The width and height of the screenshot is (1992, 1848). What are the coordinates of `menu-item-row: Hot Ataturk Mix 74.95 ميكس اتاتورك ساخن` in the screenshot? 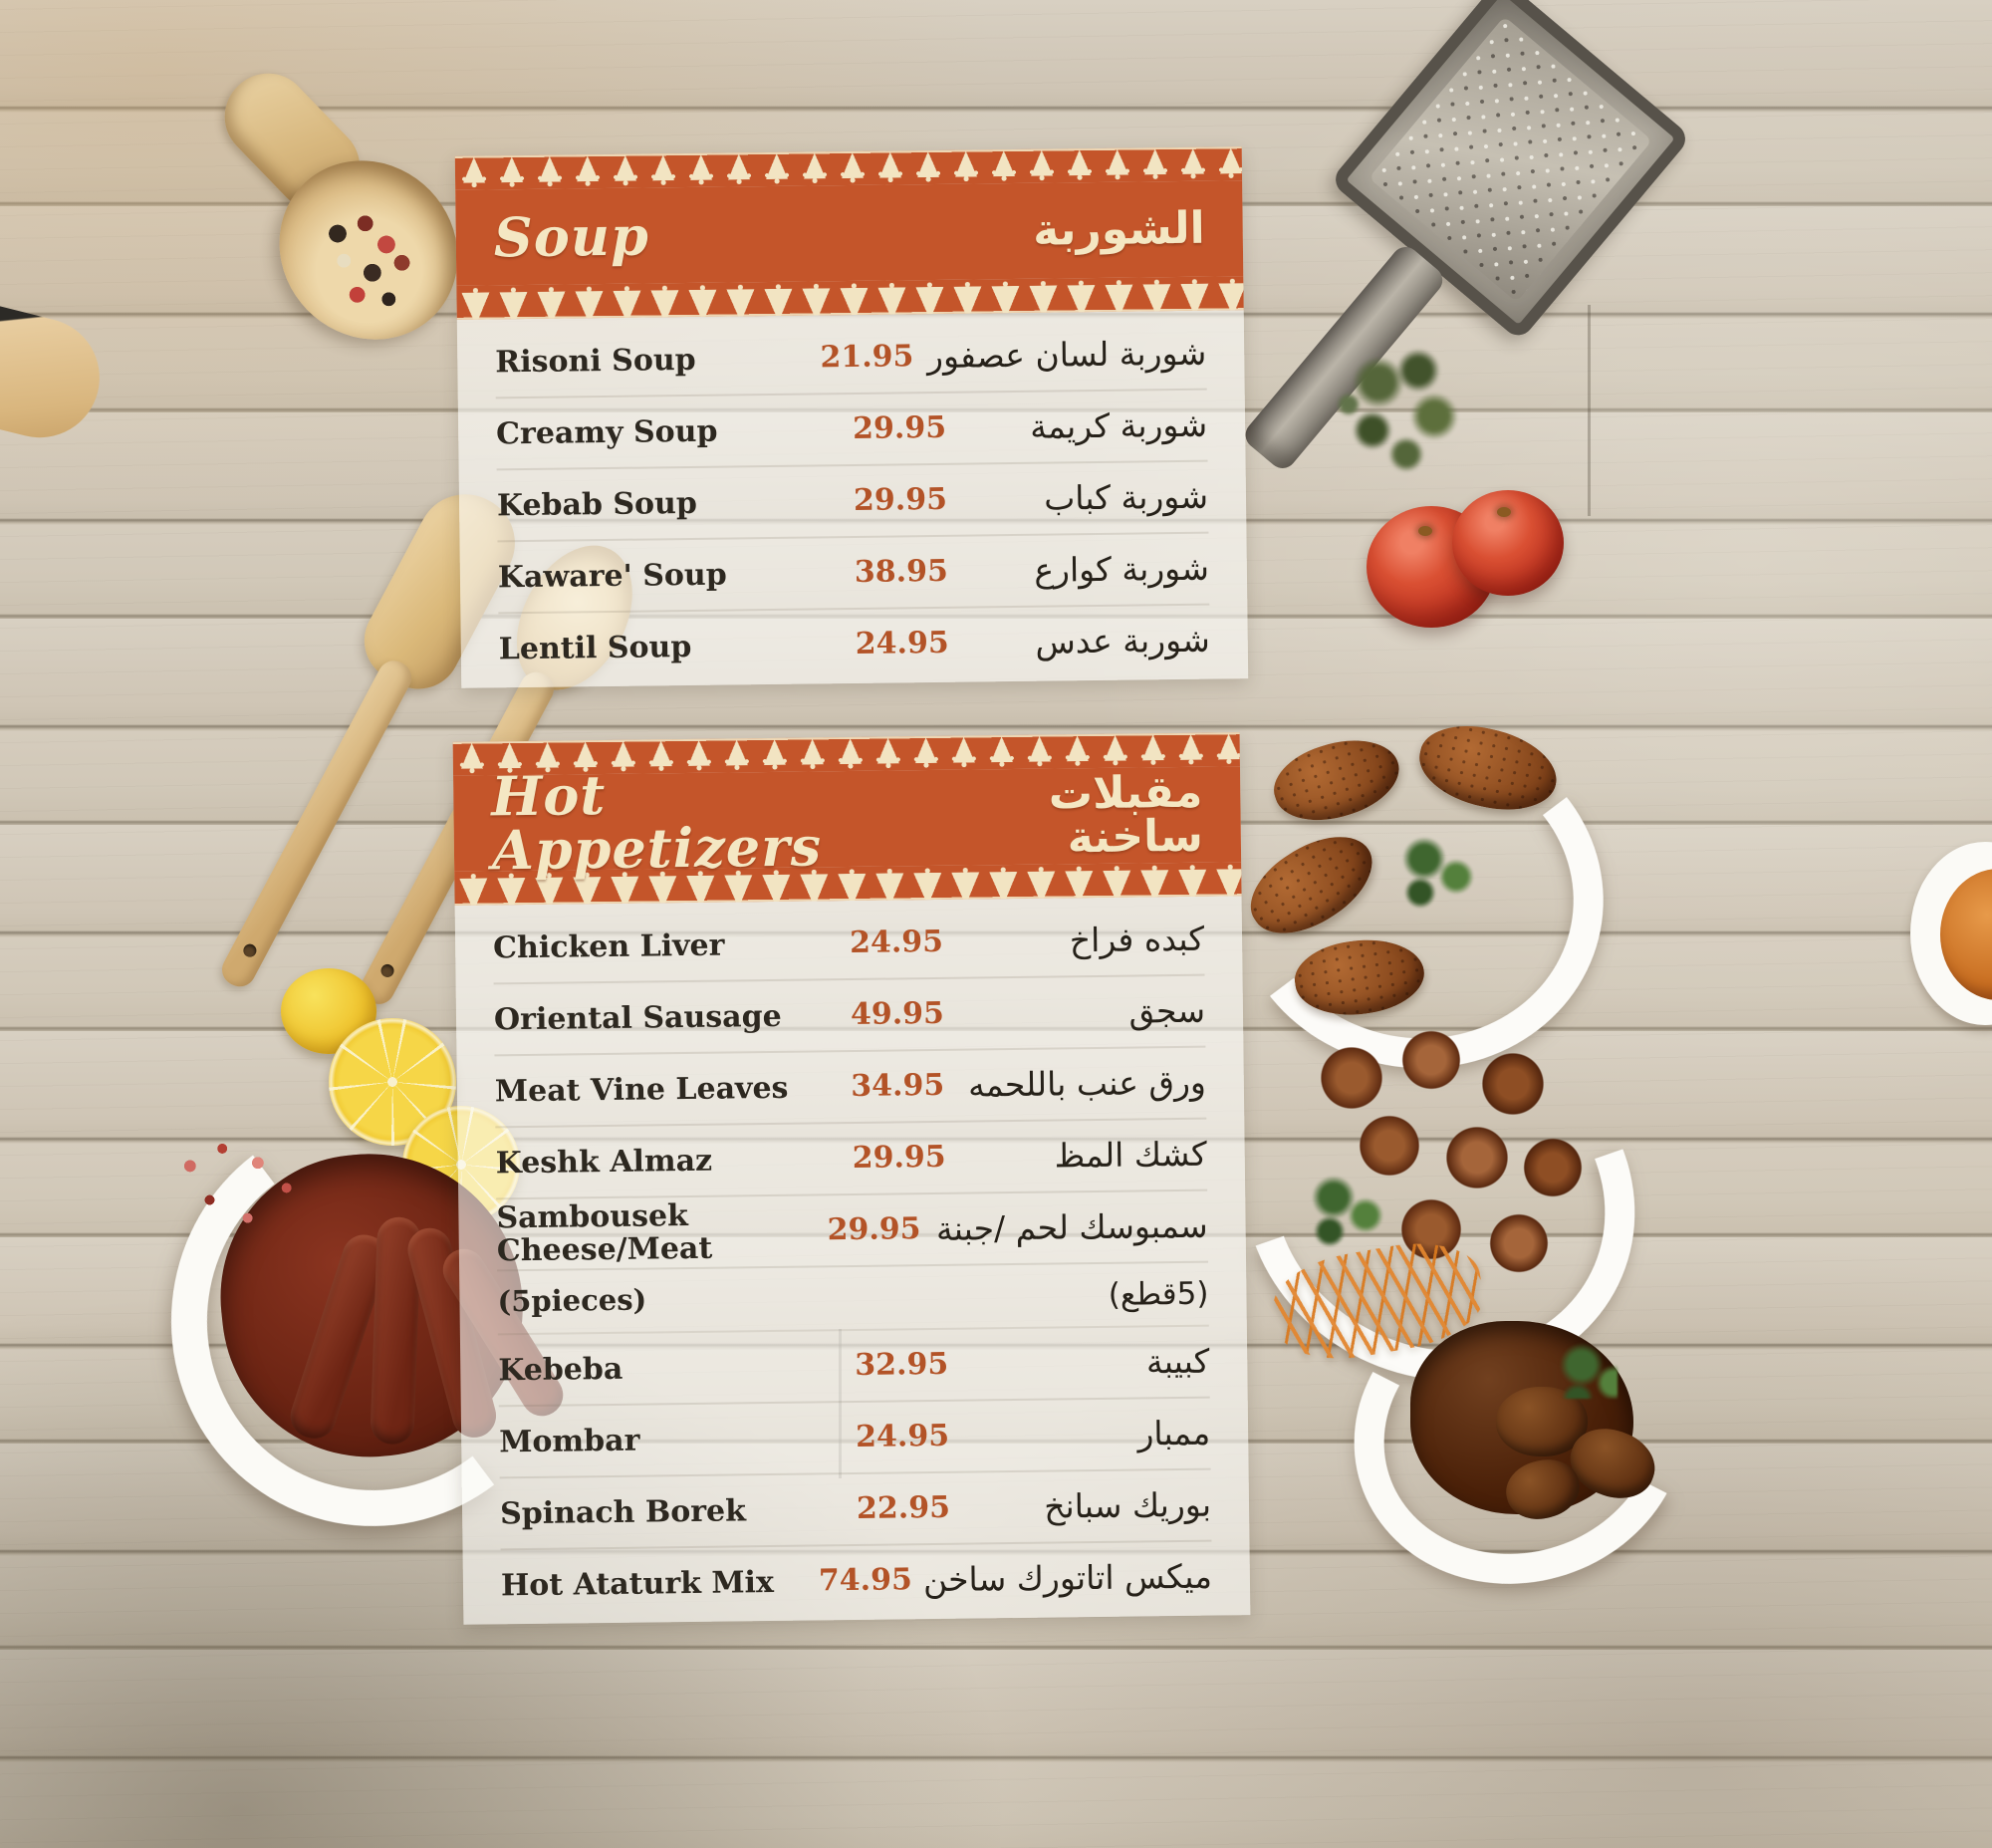 It's located at (857, 1582).